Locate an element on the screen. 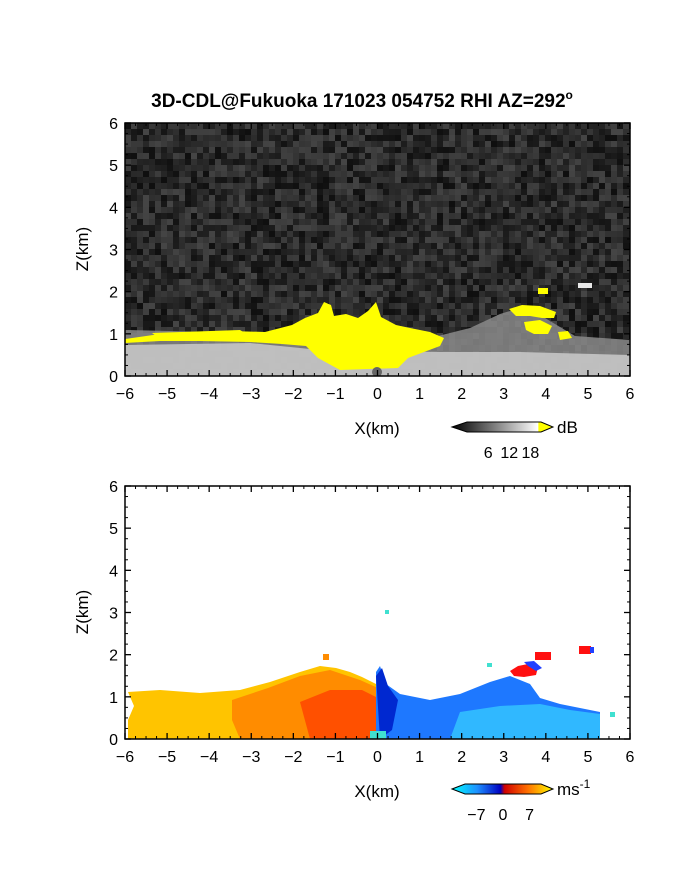  x-tick-label: −5 is located at coordinates (167, 394).